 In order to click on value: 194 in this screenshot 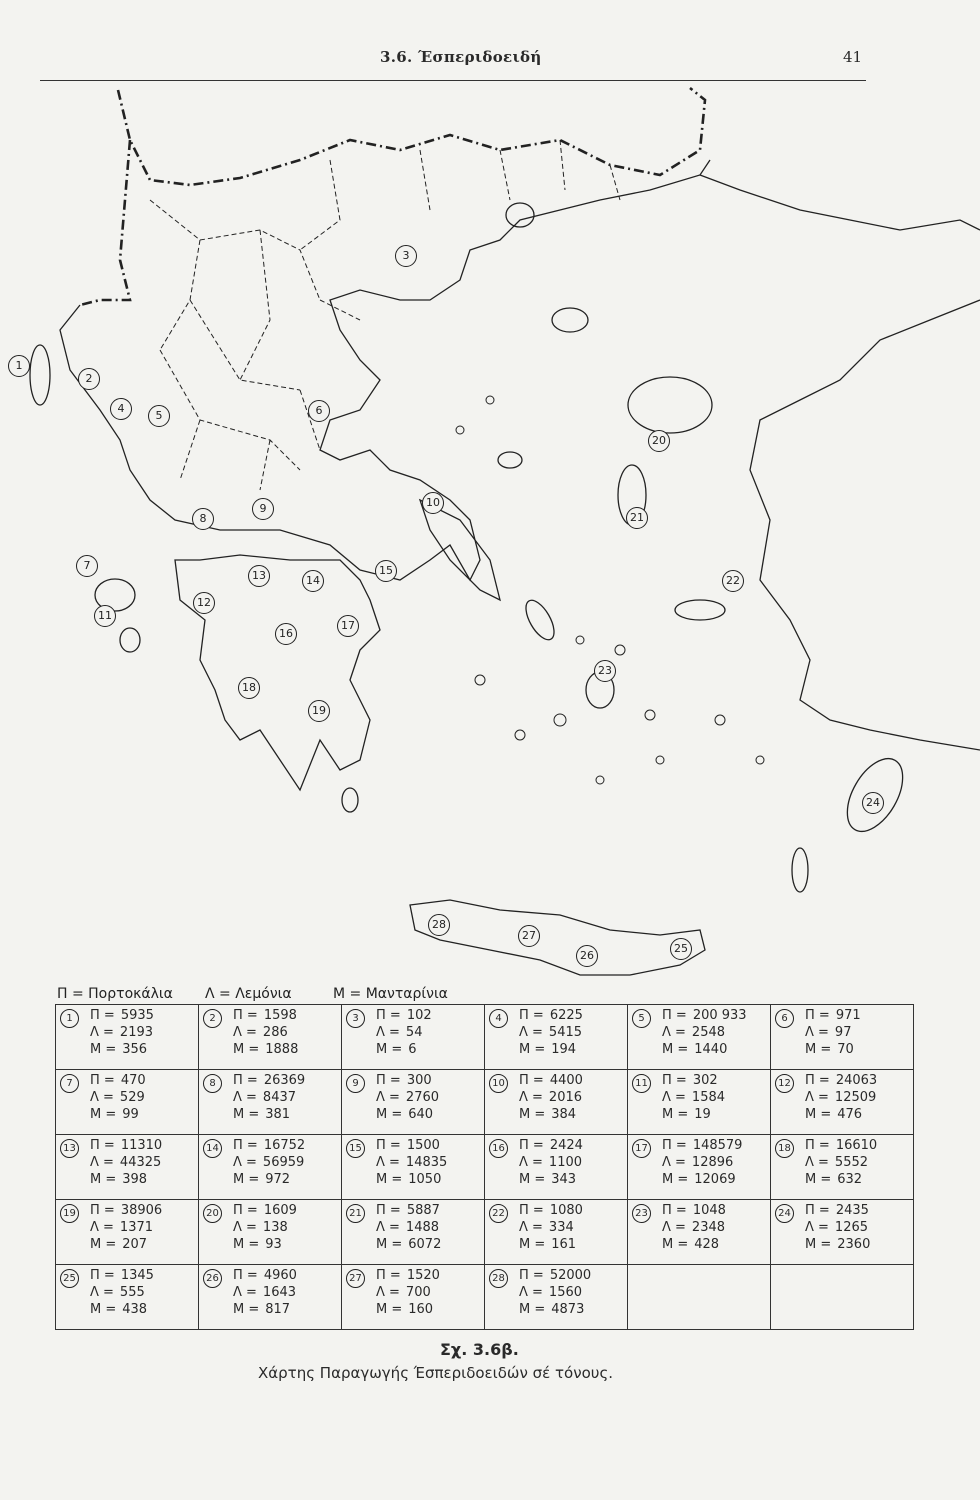, I will do `click(564, 1049)`.